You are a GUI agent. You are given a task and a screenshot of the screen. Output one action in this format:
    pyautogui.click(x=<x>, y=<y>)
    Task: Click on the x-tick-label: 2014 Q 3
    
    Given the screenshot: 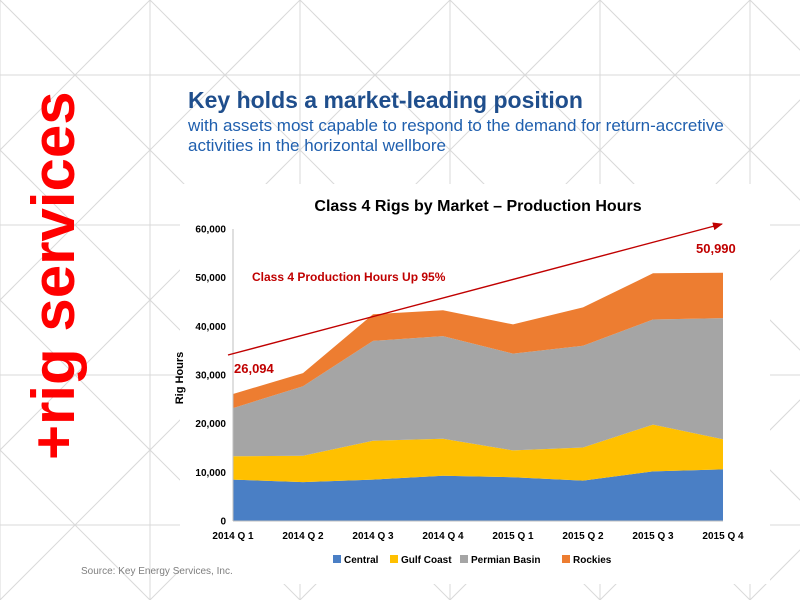 What is the action you would take?
    pyautogui.click(x=373, y=536)
    